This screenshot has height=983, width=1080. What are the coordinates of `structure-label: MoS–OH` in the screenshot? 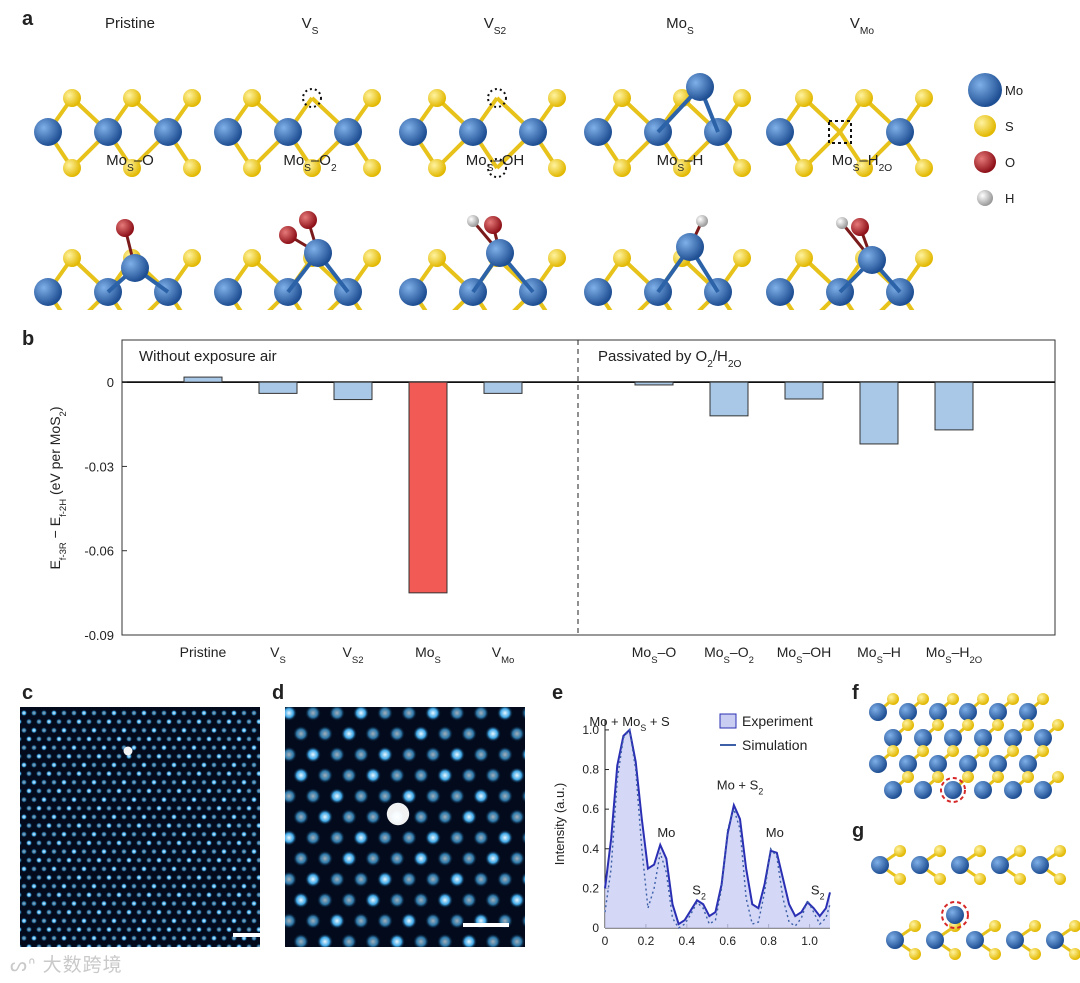 It's located at (495, 163).